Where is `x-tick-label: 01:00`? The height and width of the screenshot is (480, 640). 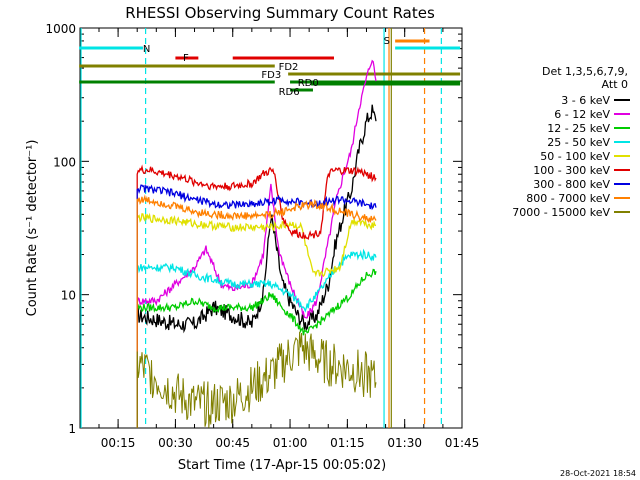 x-tick-label: 01:00 is located at coordinates (290, 443).